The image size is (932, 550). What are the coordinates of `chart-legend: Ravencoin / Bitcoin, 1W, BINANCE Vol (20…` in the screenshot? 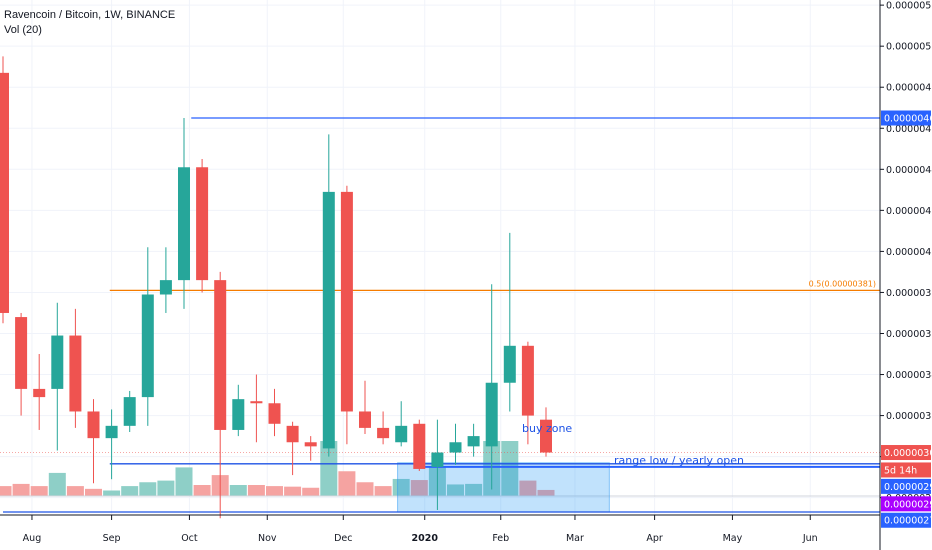 It's located at (89, 23).